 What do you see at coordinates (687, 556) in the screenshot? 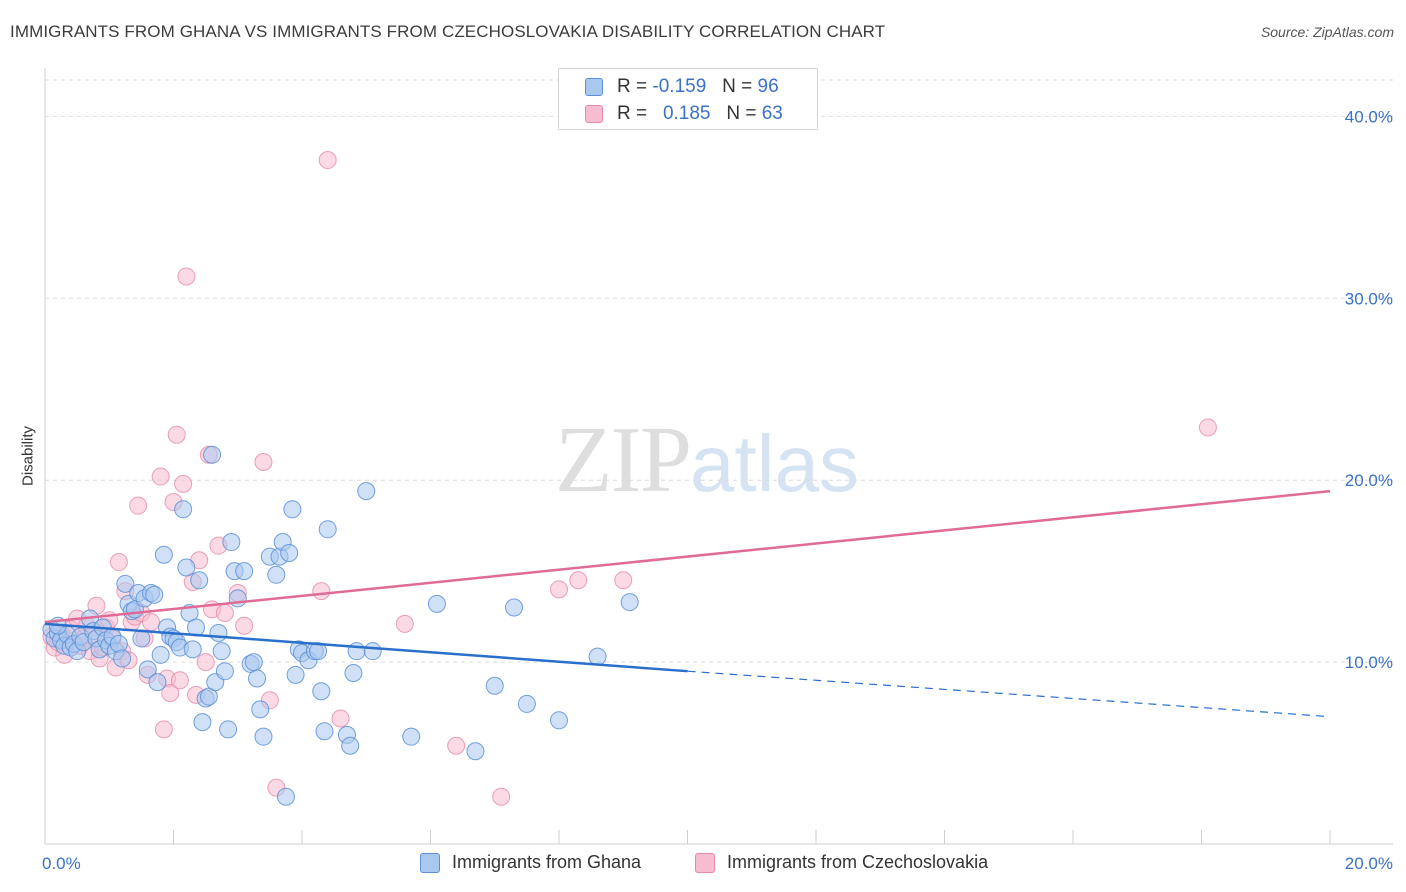
I see `trend-line-czech` at bounding box center [687, 556].